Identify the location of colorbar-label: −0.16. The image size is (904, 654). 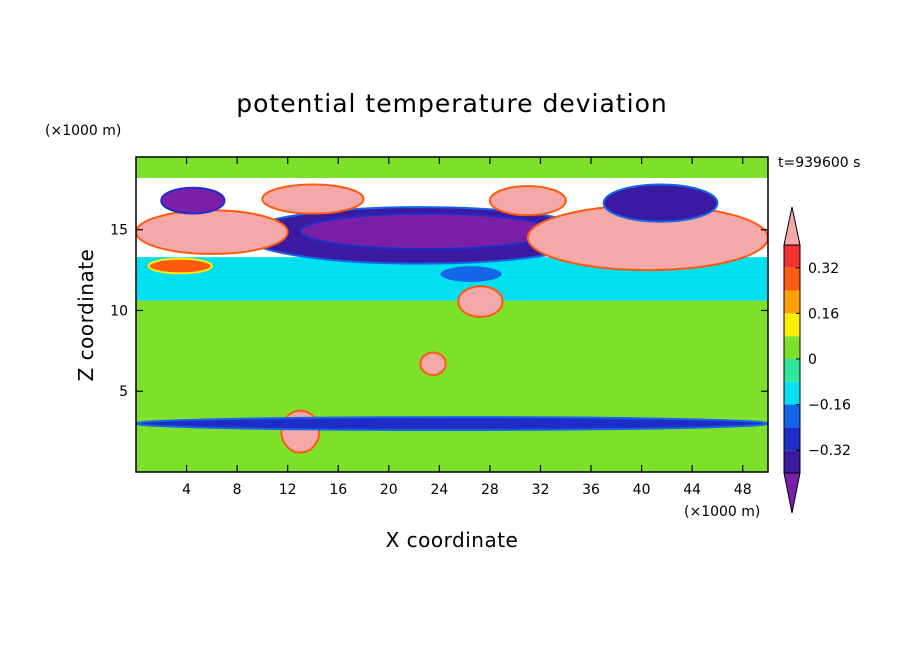
(829, 406).